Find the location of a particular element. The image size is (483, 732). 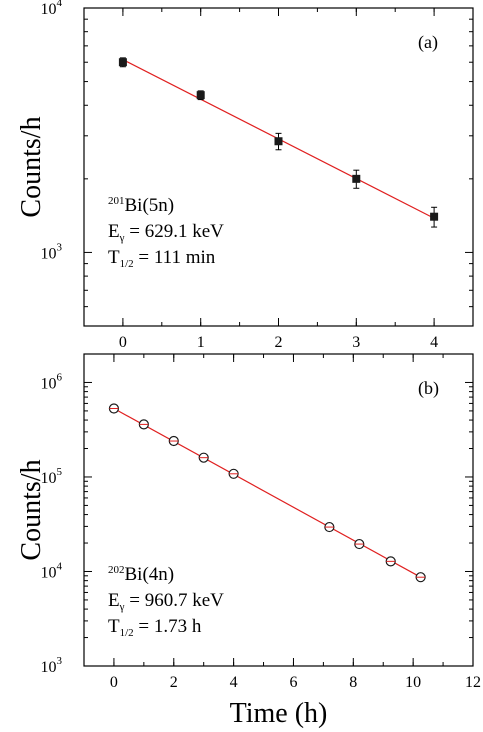

panel-a-x-tick-labels: 0 1 2 3 4 is located at coordinates (278, 342).